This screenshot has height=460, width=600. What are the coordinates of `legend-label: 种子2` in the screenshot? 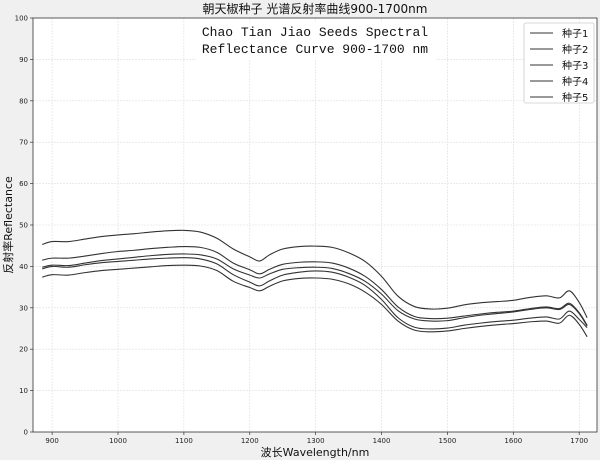 It's located at (575, 49).